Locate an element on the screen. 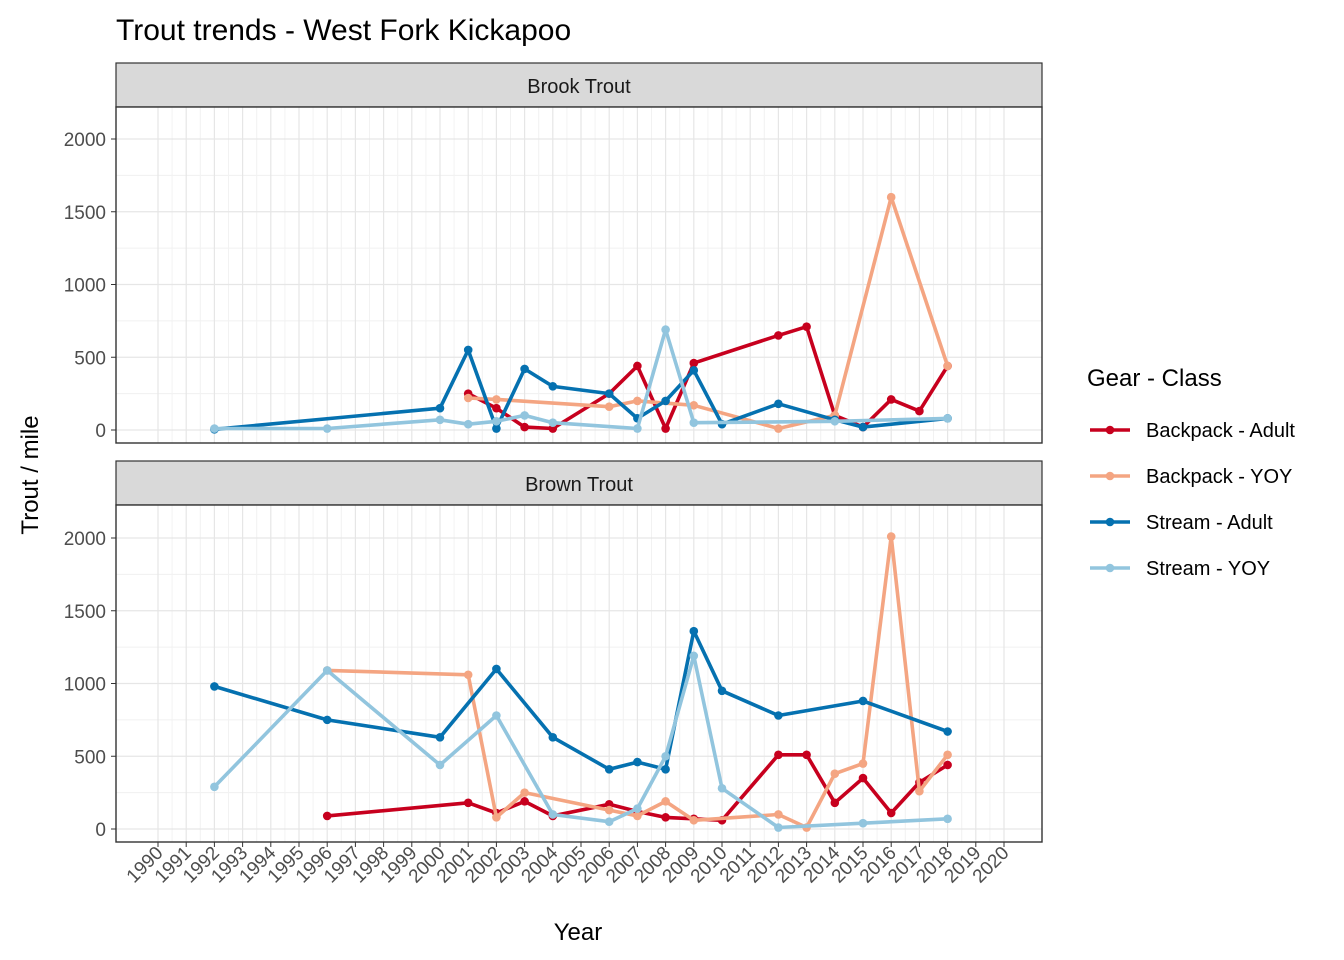 Image resolution: width=1344 pixels, height=960 pixels. facet-strip is located at coordinates (579, 85).